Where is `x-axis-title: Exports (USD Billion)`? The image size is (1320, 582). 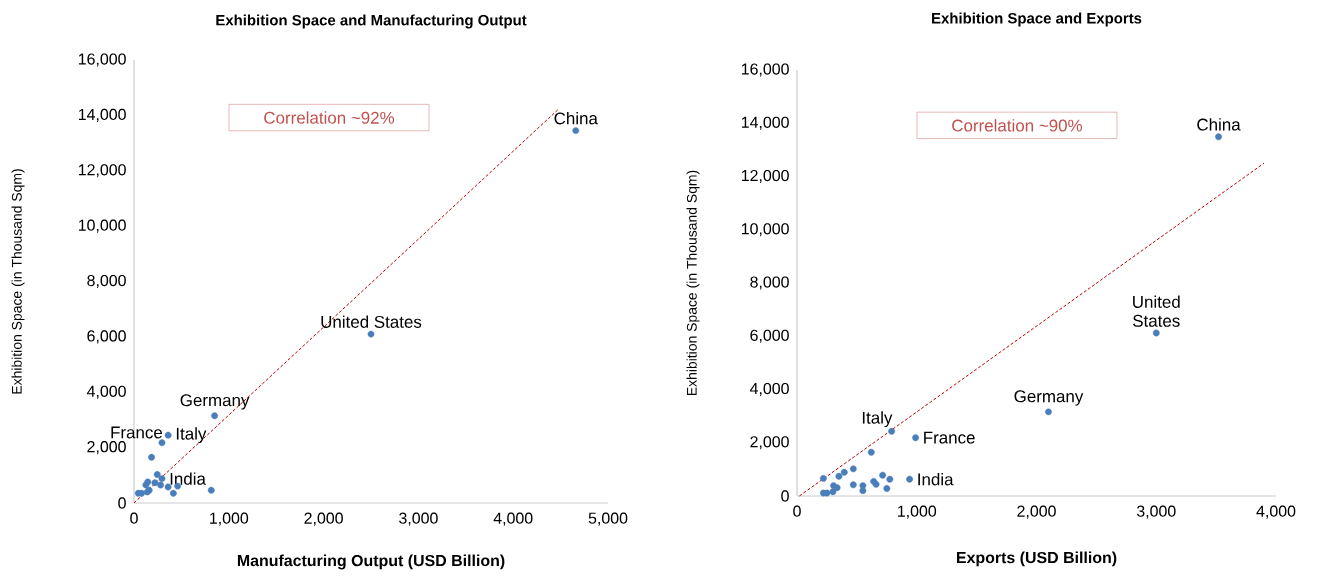 x-axis-title: Exports (USD Billion) is located at coordinates (1036, 559).